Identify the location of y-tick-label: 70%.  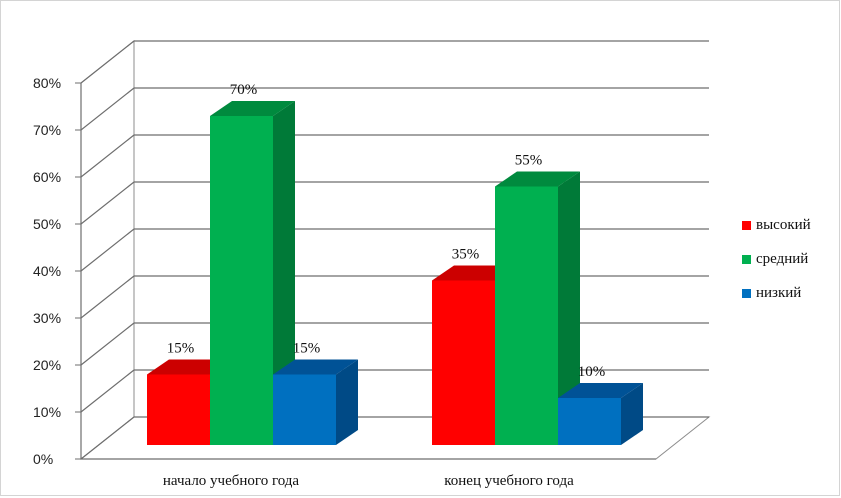
(47, 130).